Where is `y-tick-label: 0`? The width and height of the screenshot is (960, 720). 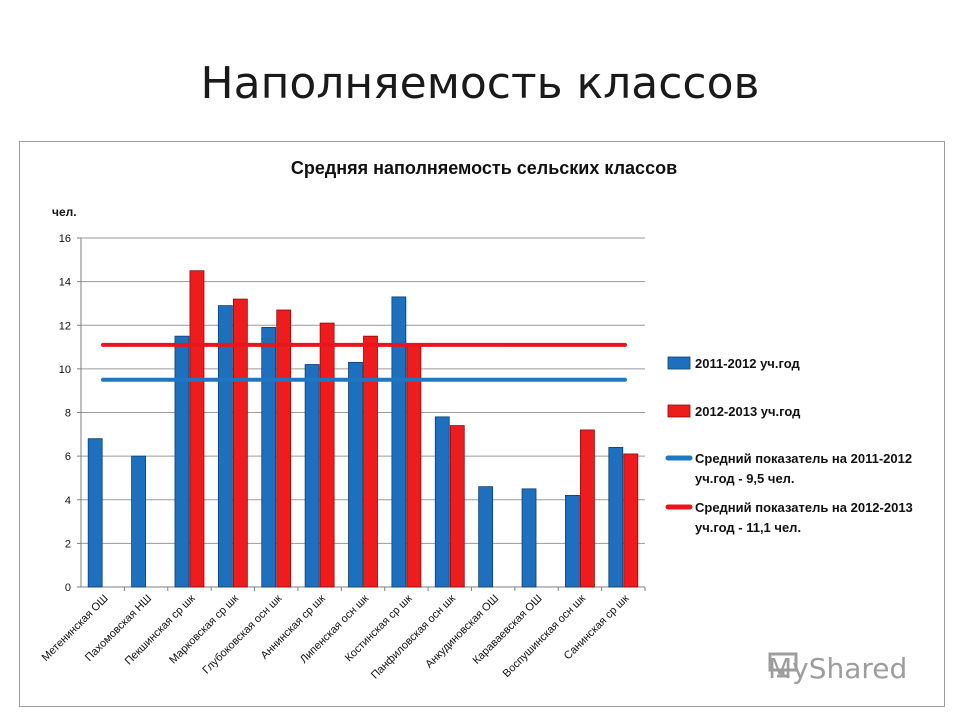 y-tick-label: 0 is located at coordinates (68, 588).